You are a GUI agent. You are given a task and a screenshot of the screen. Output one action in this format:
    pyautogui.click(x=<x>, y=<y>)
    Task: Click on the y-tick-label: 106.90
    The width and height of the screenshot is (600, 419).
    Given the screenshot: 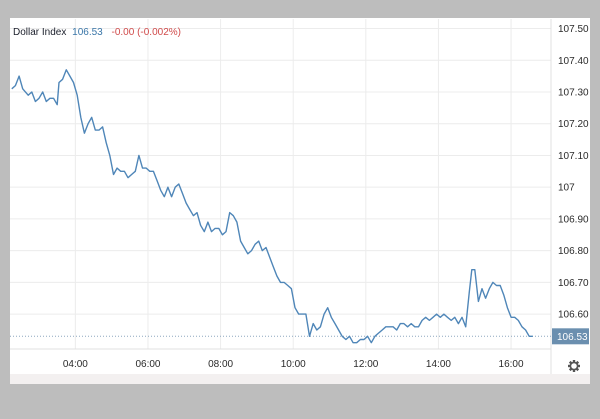 What is the action you would take?
    pyautogui.click(x=573, y=219)
    